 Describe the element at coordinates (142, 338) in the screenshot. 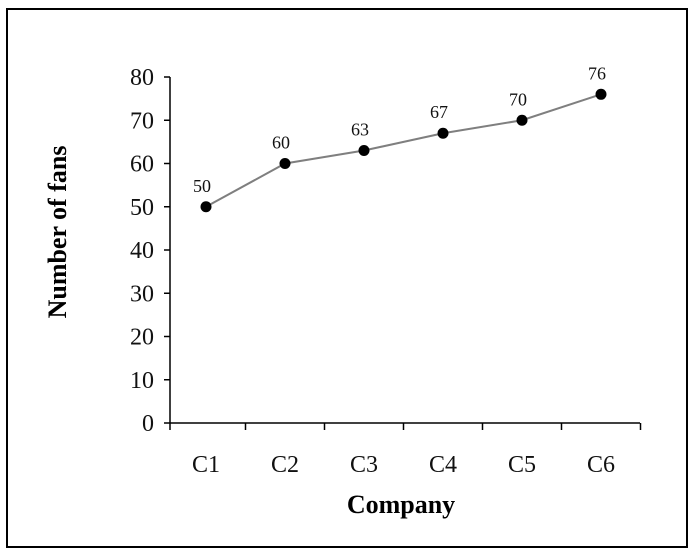

I see `y-tick-label: 20` at that location.